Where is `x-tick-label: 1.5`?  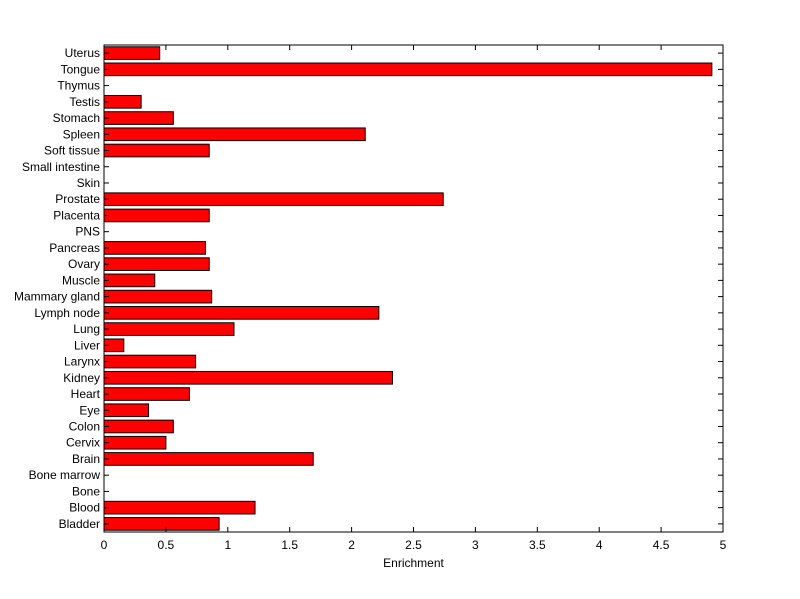 x-tick-label: 1.5 is located at coordinates (289, 545).